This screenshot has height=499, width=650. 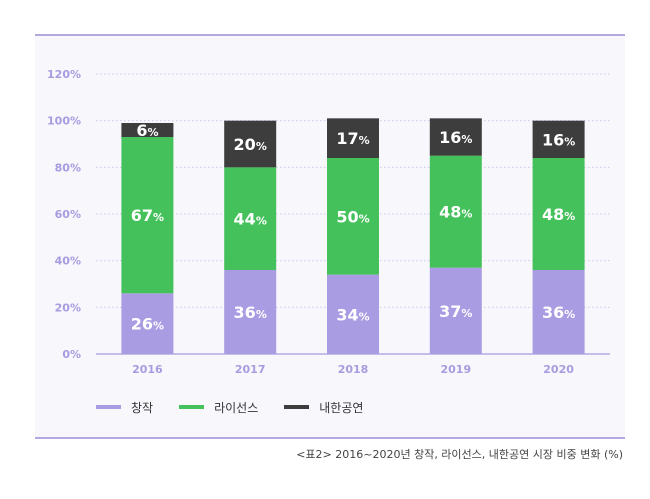 I want to click on legend-label-tour: 내한공연, so click(x=341, y=407).